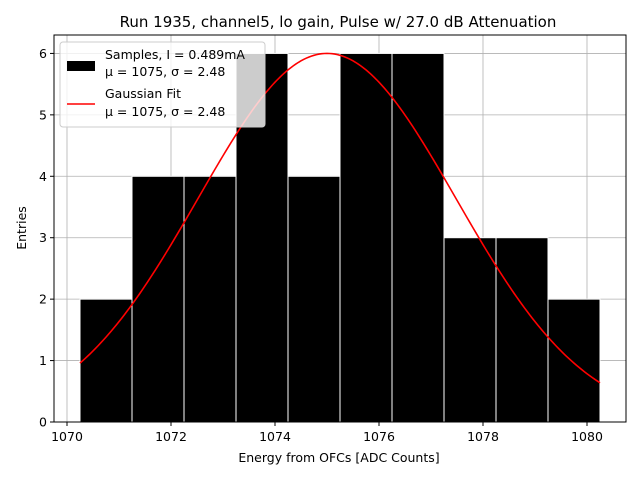 The height and width of the screenshot is (480, 640). What do you see at coordinates (338, 457) in the screenshot?
I see `x-axis-label: Energy from OFCs [ADC Counts]` at bounding box center [338, 457].